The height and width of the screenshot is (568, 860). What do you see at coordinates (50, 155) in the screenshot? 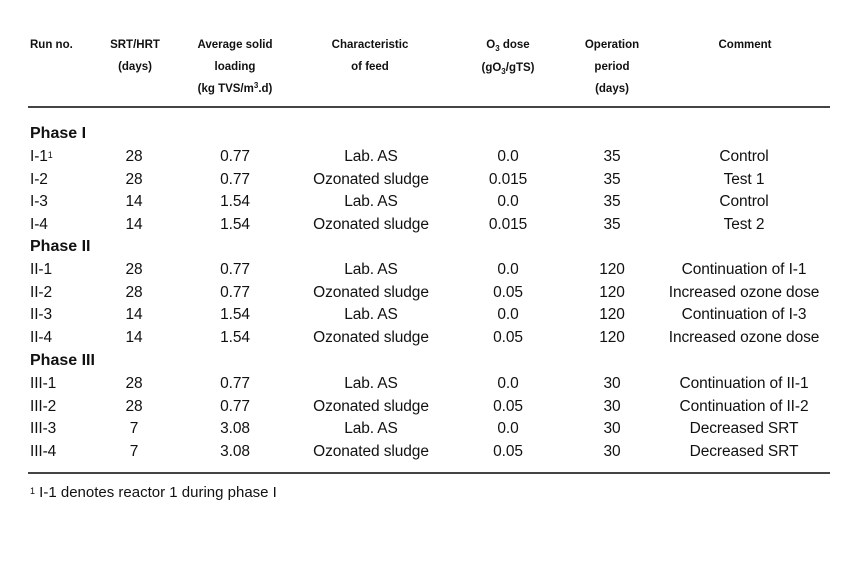
I see `footnote-ref: 1` at bounding box center [50, 155].